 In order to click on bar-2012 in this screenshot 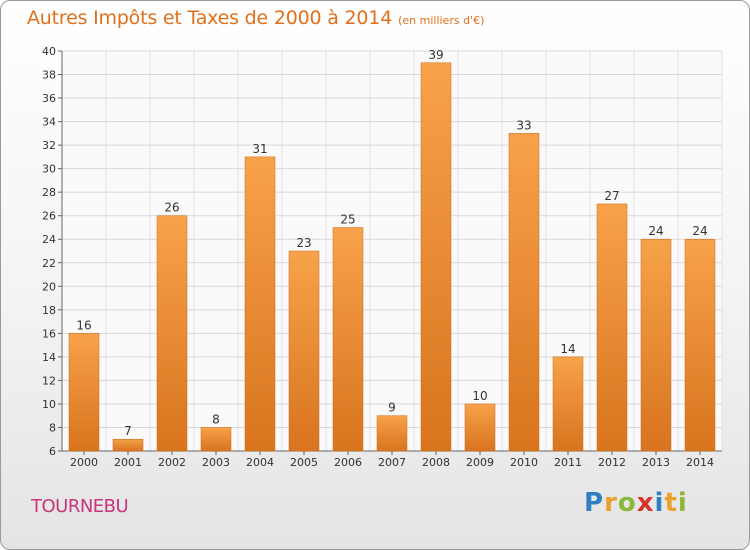, I will do `click(612, 327)`.